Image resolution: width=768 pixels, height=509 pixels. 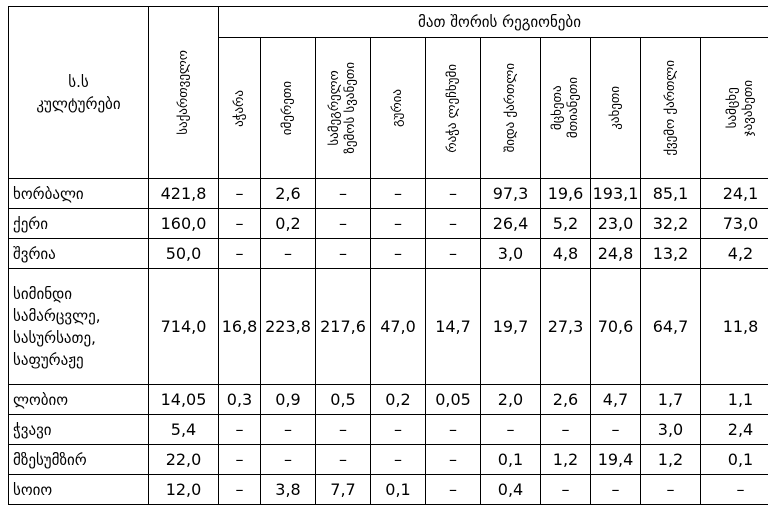 I want to click on crop-name-cell: ქერი, so click(x=78, y=223).